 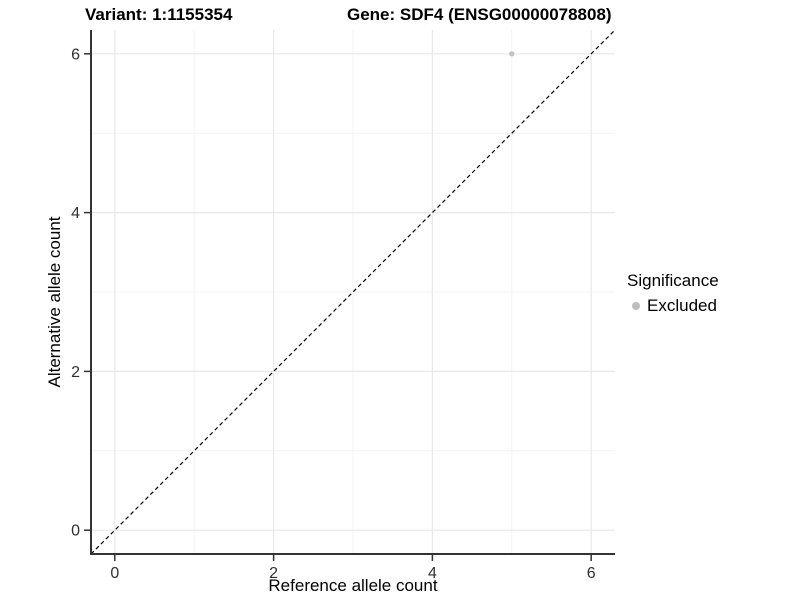 What do you see at coordinates (353, 585) in the screenshot?
I see `x-axis-title: Reference allele count` at bounding box center [353, 585].